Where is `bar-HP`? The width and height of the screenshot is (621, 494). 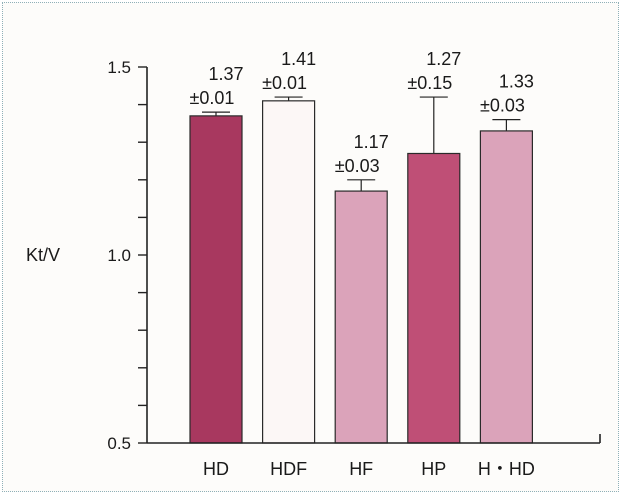 bar-HP is located at coordinates (434, 298).